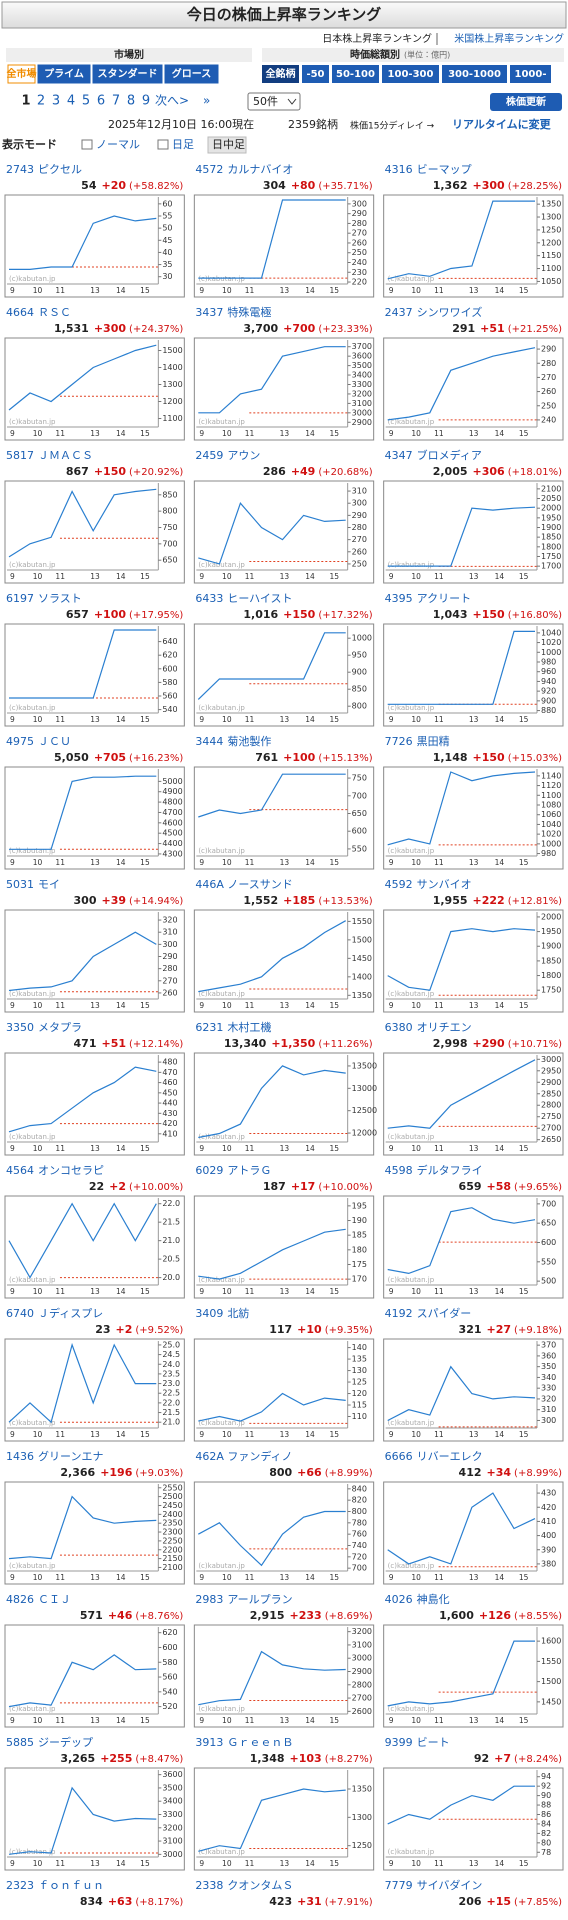 This screenshot has height=1920, width=568. Describe the element at coordinates (260, 169) in the screenshot. I see `stock-name: カルナバイオ` at that location.